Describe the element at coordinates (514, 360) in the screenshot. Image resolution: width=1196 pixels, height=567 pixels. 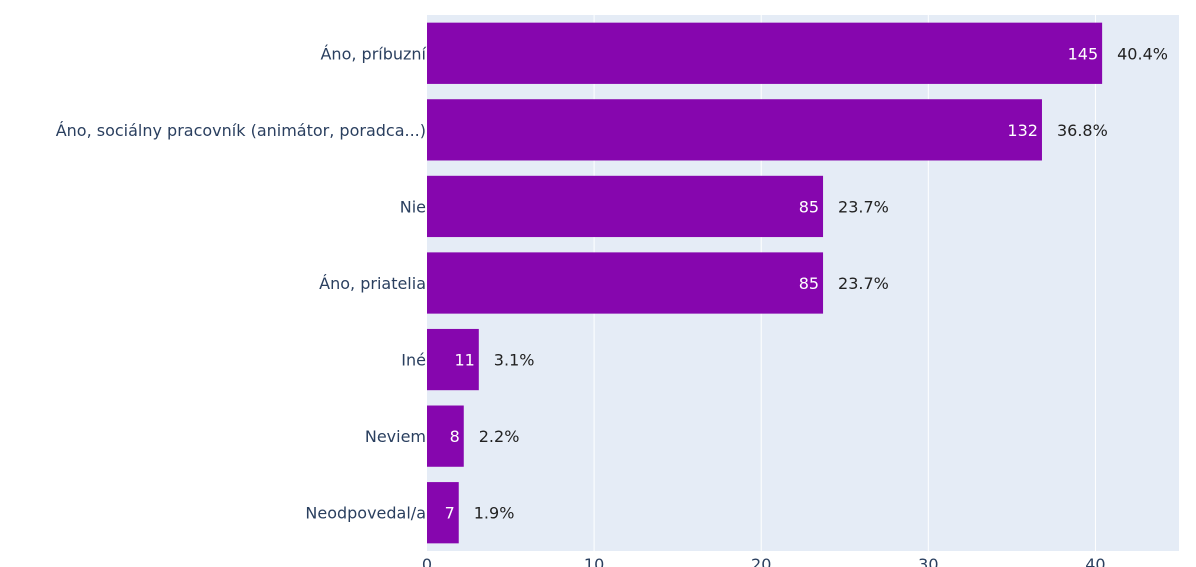
I see `percent-label: 3.1%` at that location.